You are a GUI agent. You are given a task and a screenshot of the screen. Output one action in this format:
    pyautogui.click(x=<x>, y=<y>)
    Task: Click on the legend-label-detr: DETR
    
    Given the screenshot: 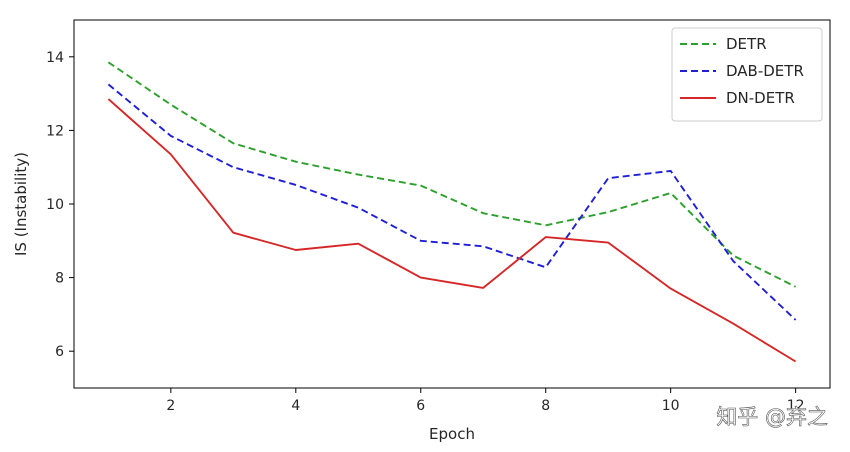 What is the action you would take?
    pyautogui.click(x=746, y=44)
    